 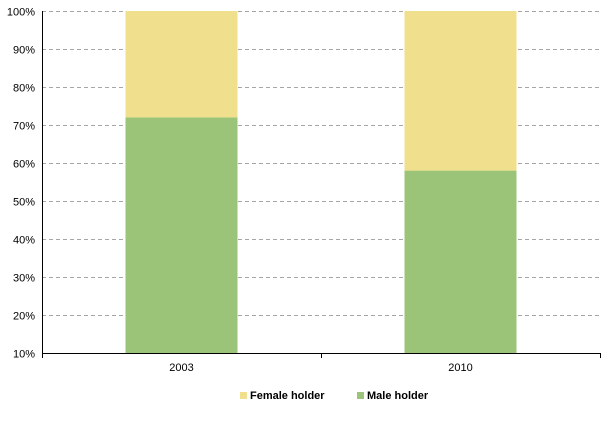 I want to click on y-tick-label: 100%, so click(x=21, y=13).